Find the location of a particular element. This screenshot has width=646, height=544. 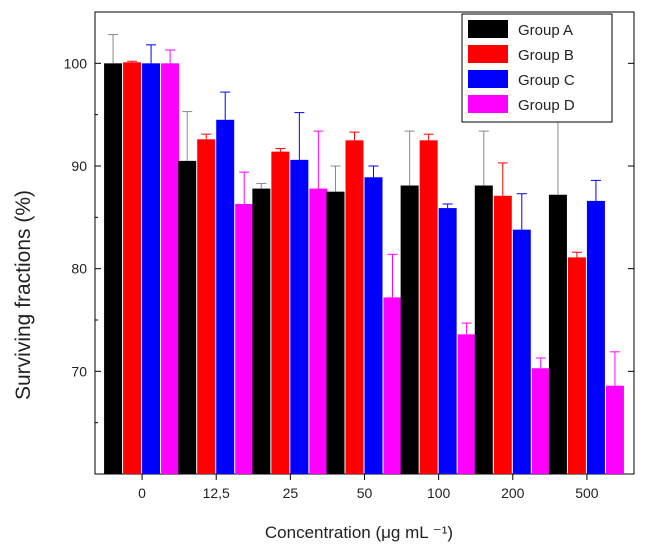

x-axis-label: Concentration (μg mL ⁻¹) is located at coordinates (359, 532).